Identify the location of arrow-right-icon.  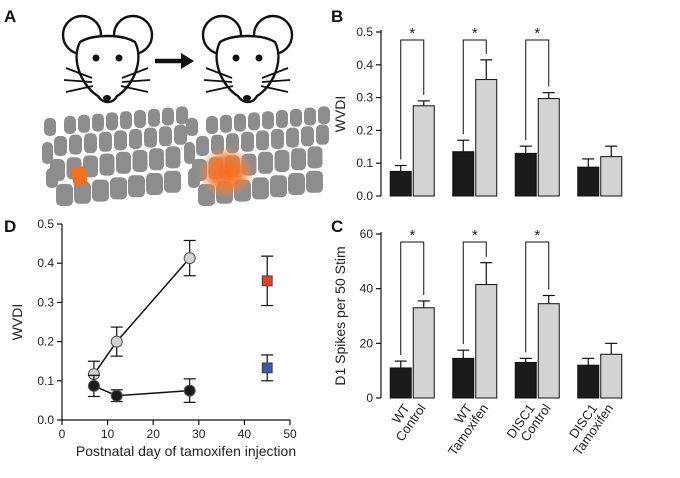
(174, 61).